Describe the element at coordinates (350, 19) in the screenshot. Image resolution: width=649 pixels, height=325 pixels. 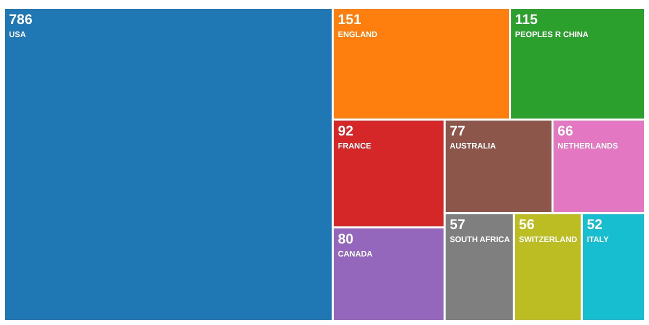
I see `data-label: 151` at that location.